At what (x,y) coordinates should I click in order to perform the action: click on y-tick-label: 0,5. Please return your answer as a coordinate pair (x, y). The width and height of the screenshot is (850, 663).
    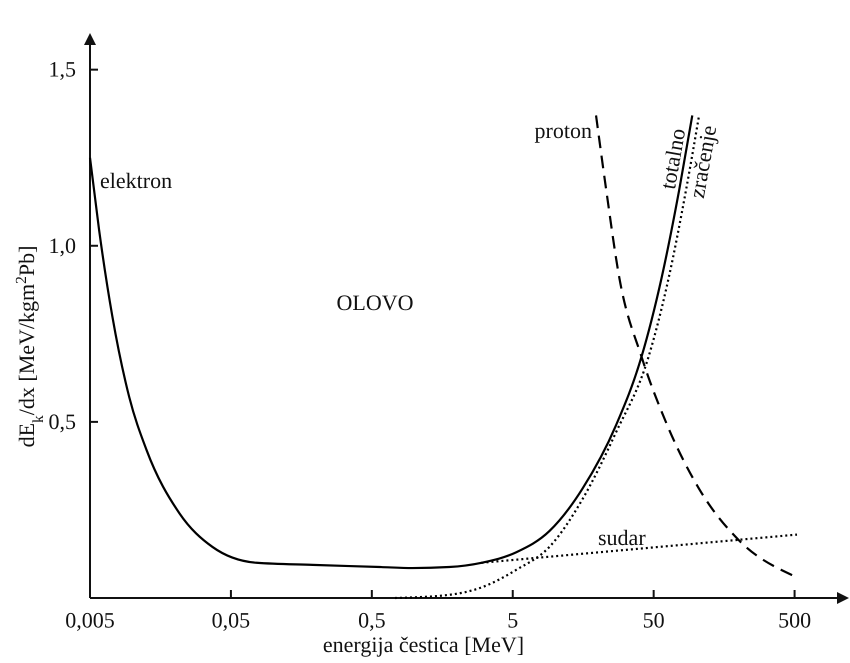
    Looking at the image, I should click on (62, 421).